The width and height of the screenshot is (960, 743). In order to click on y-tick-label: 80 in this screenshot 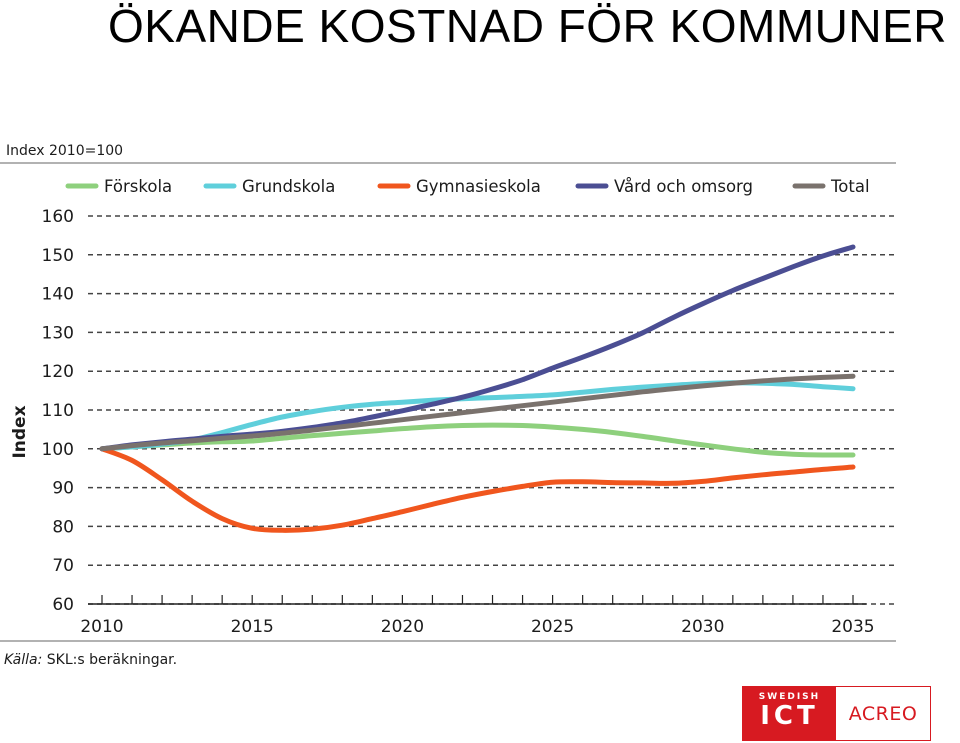, I will do `click(63, 527)`.